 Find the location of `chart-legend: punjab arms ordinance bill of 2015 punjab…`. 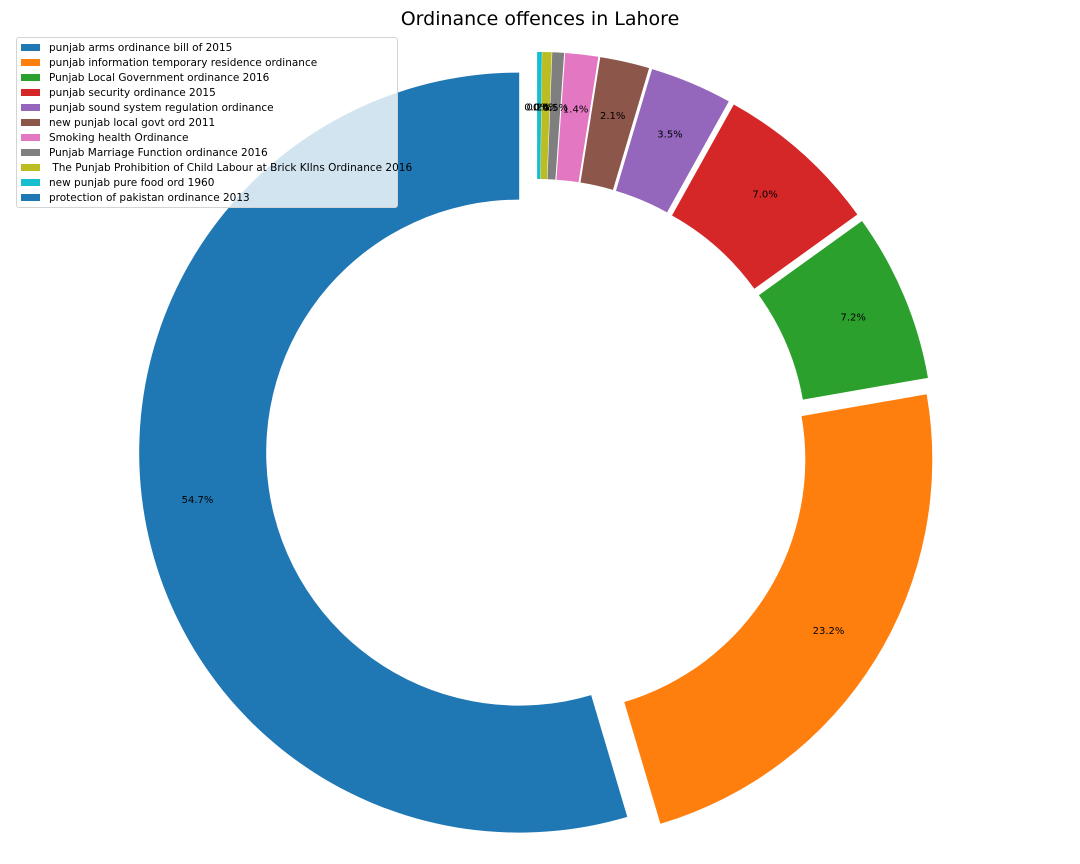

chart-legend: punjab arms ordinance bill of 2015 punjab… is located at coordinates (214, 122).